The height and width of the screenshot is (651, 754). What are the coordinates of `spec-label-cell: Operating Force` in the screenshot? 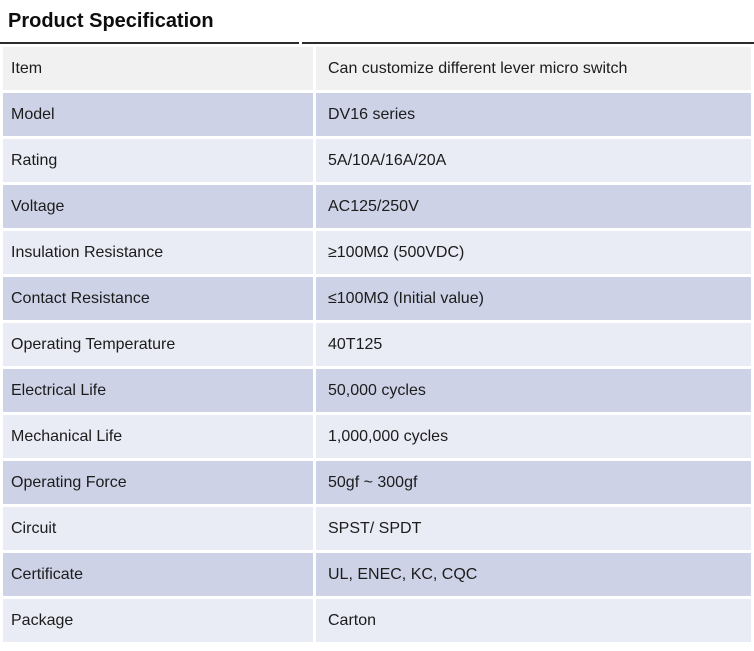 It's located at (158, 482).